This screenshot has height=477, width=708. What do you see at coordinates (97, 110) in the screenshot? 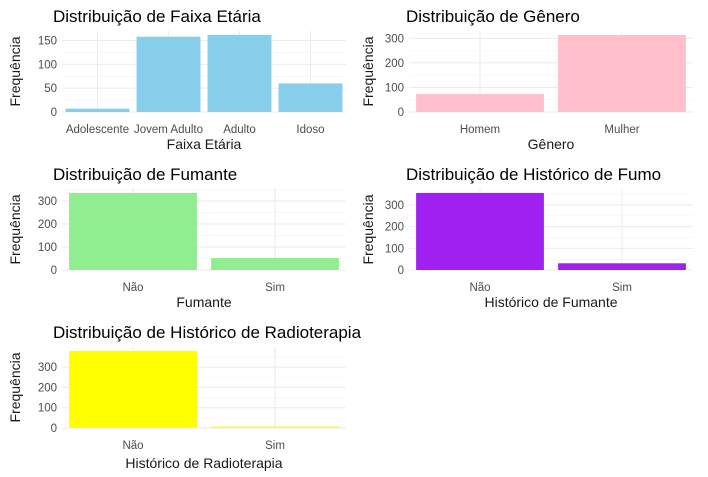
I see `bar-adolescente` at bounding box center [97, 110].